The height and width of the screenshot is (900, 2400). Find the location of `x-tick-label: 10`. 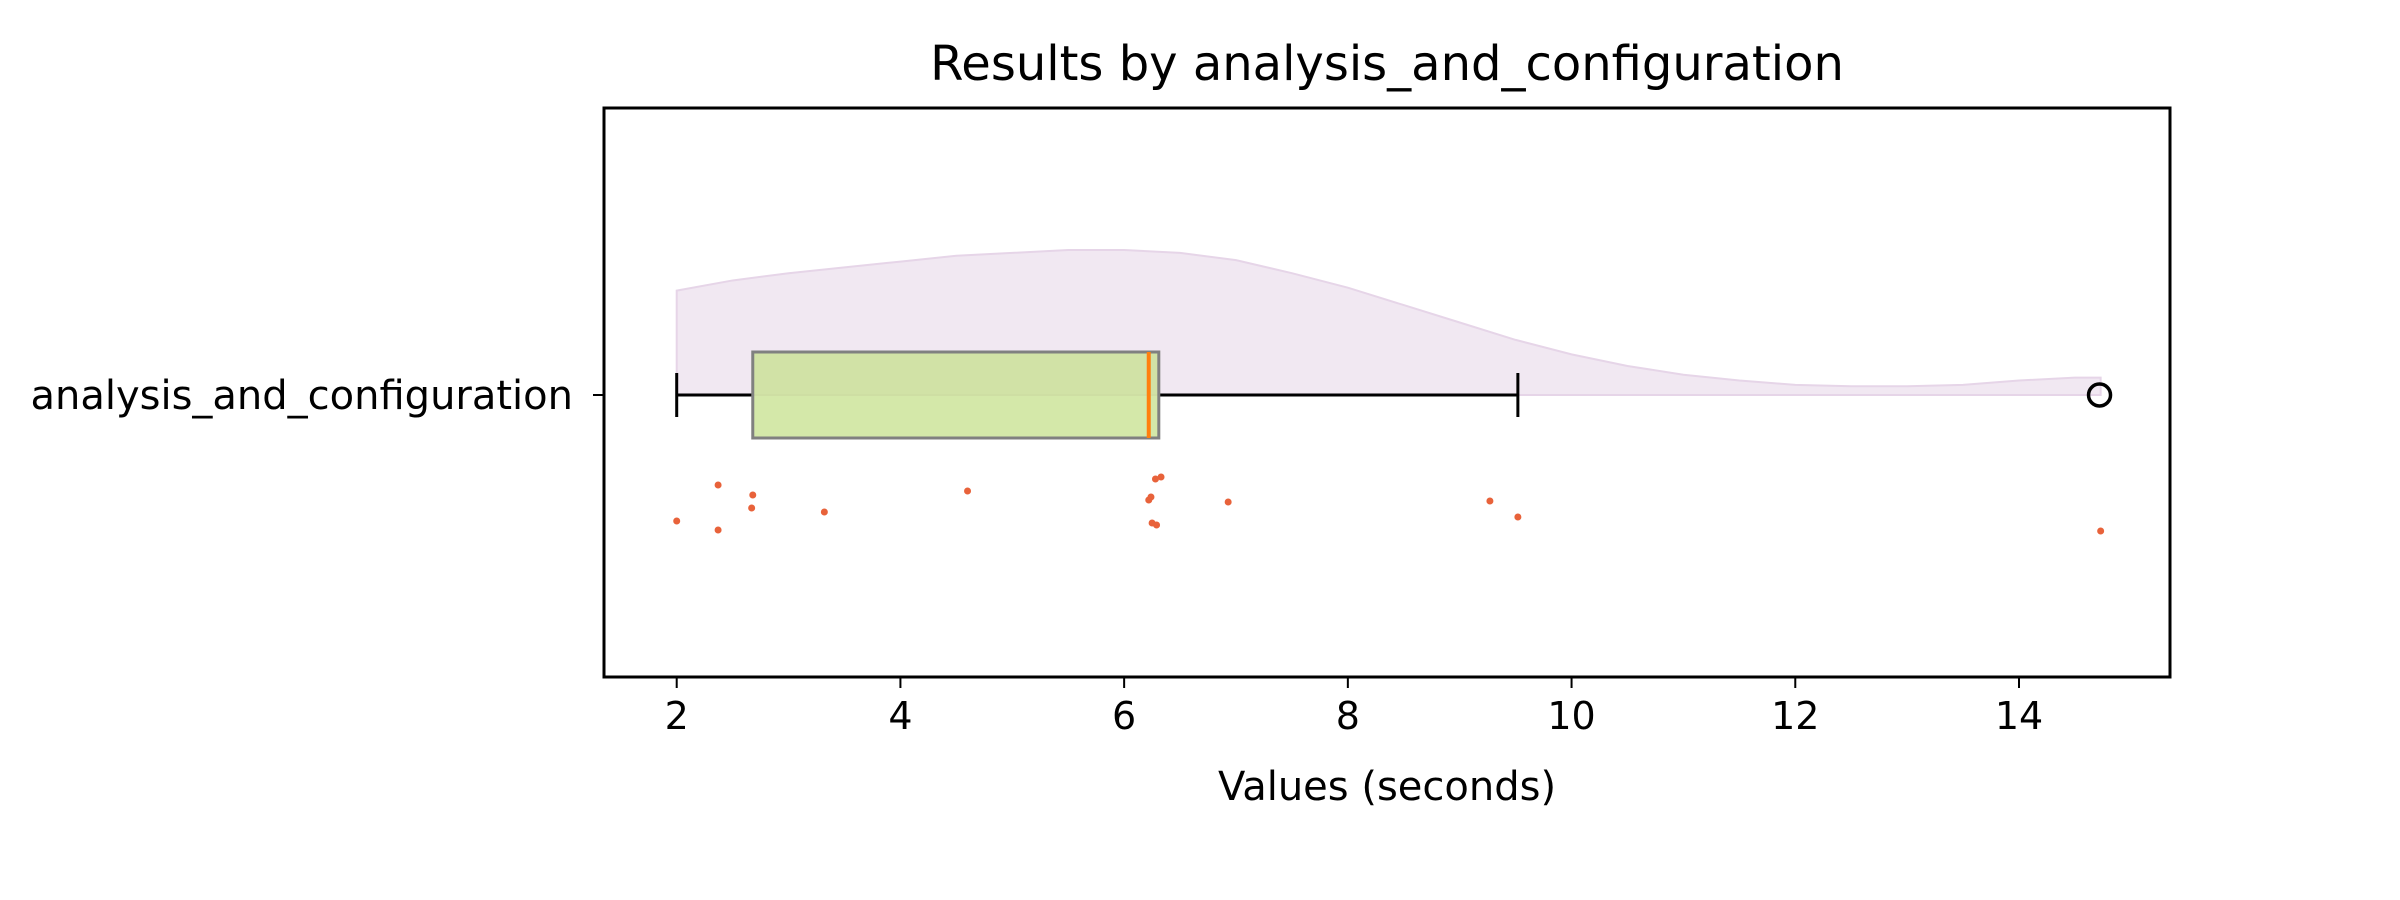

x-tick-label: 10 is located at coordinates (1571, 716).